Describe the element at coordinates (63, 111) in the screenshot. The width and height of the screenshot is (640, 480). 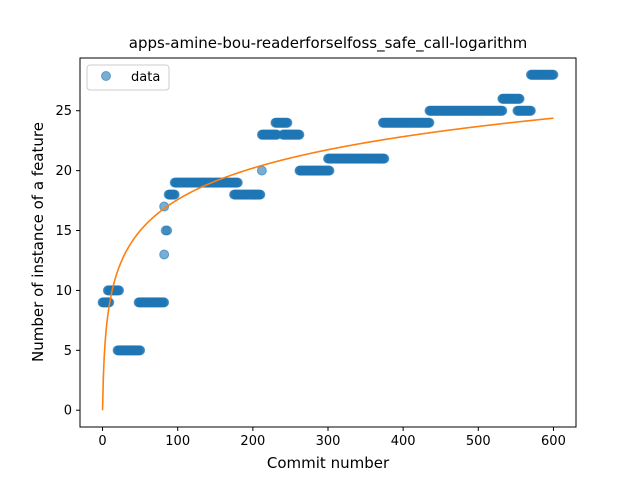
I see `y-tick-label: 25` at that location.